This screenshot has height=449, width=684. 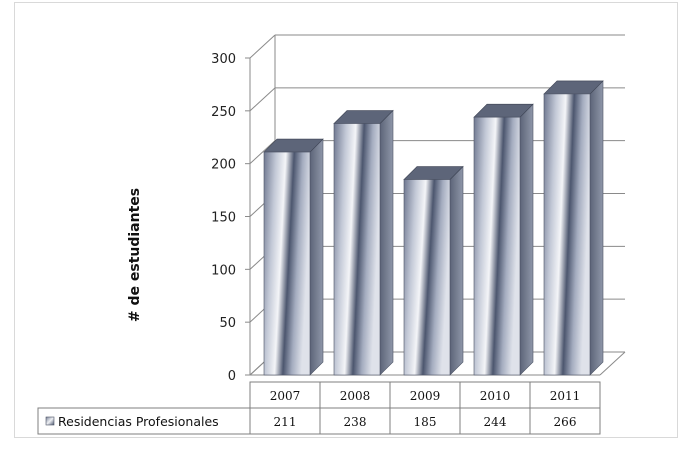 I want to click on ytick-label: 300, so click(x=223, y=59).